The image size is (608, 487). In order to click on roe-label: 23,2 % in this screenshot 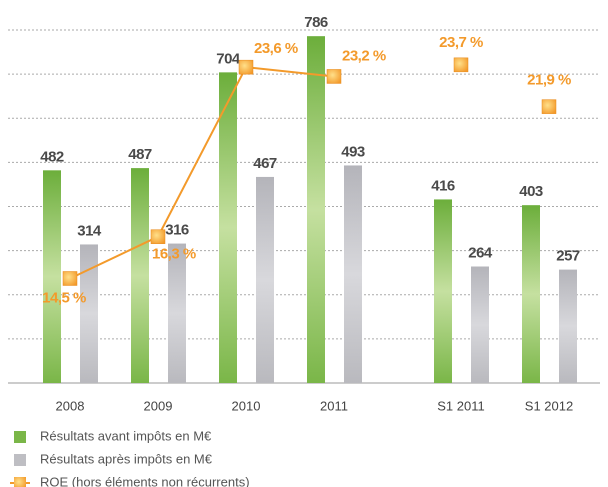, I will do `click(364, 55)`.